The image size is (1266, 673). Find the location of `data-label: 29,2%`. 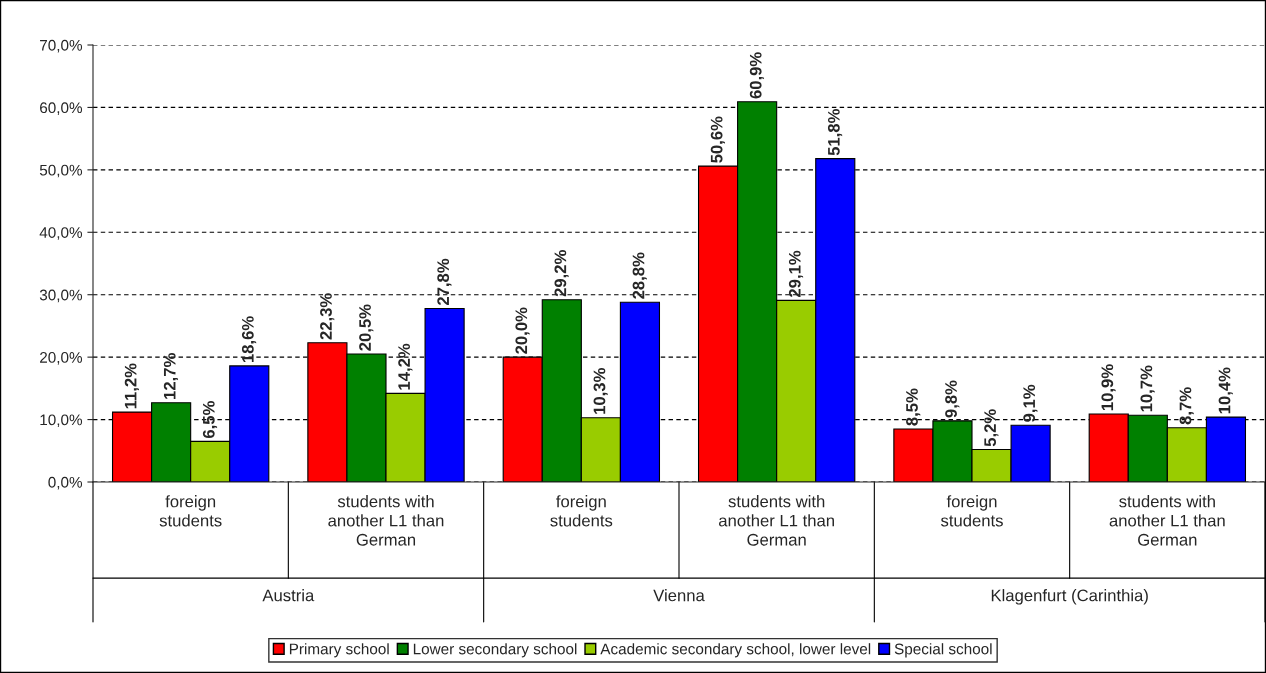

data-label: 29,2% is located at coordinates (561, 273).